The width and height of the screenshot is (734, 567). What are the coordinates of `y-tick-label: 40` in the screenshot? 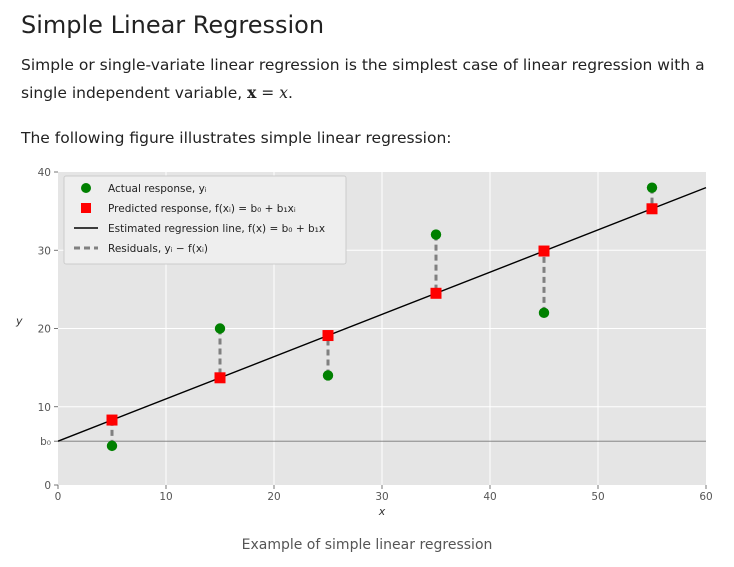 It's located at (44, 173).